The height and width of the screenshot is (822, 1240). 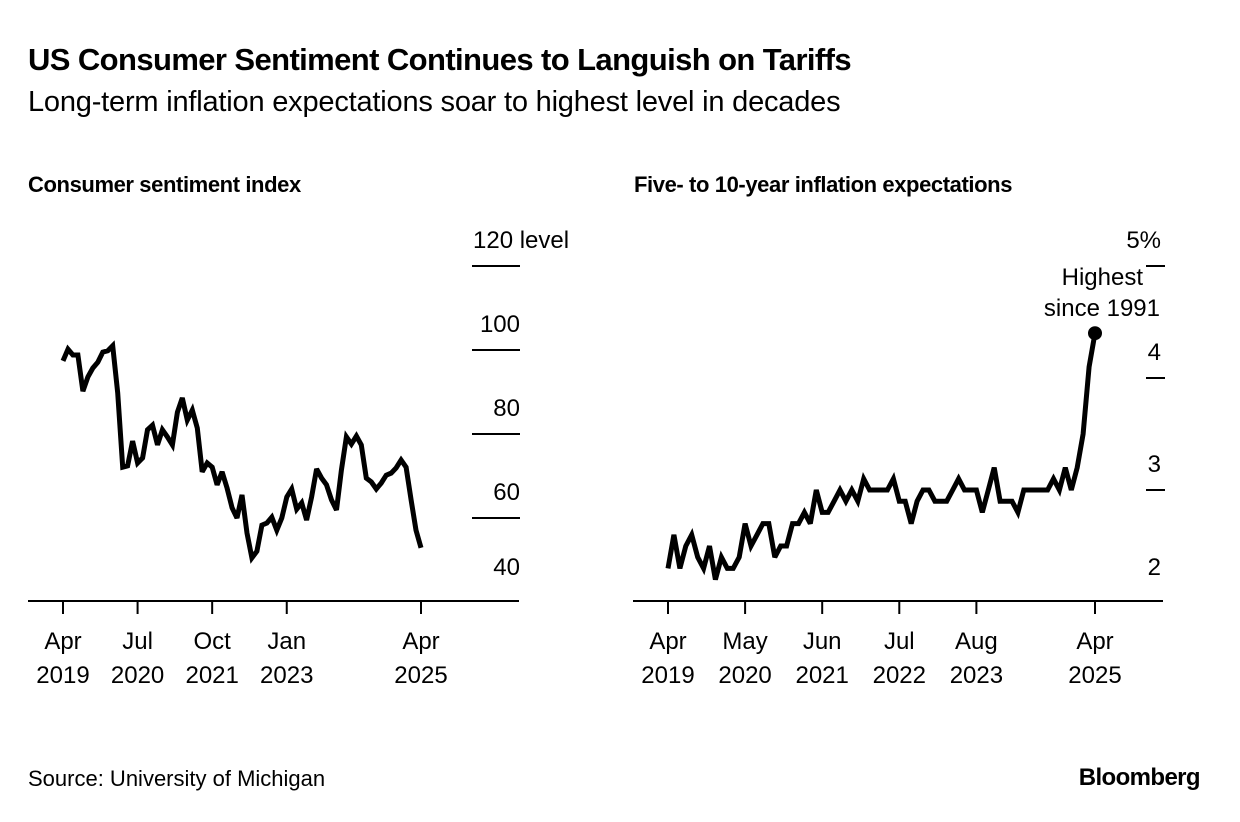 I want to click on source-note: Source: University of Michigan, so click(x=177, y=778).